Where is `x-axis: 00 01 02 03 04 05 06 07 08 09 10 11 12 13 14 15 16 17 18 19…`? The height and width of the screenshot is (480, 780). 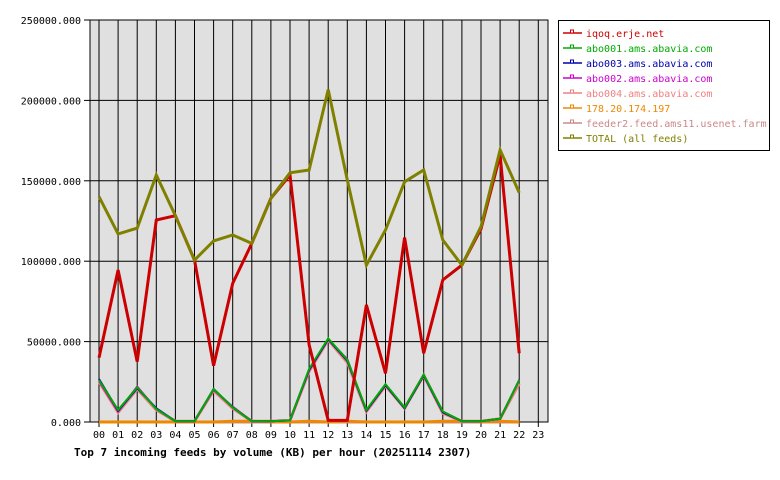 x-axis: 00 01 02 03 04 05 06 07 08 09 10 11 12 13 14 15 16 17 18 19… is located at coordinates (318, 431).